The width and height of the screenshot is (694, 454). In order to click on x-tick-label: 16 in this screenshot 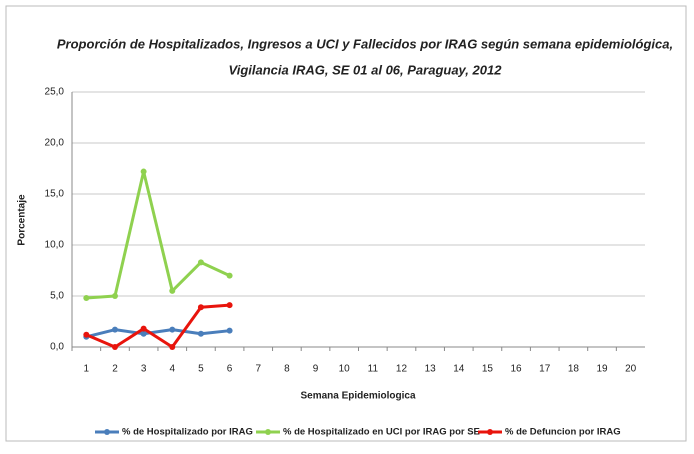, I will do `click(517, 369)`.